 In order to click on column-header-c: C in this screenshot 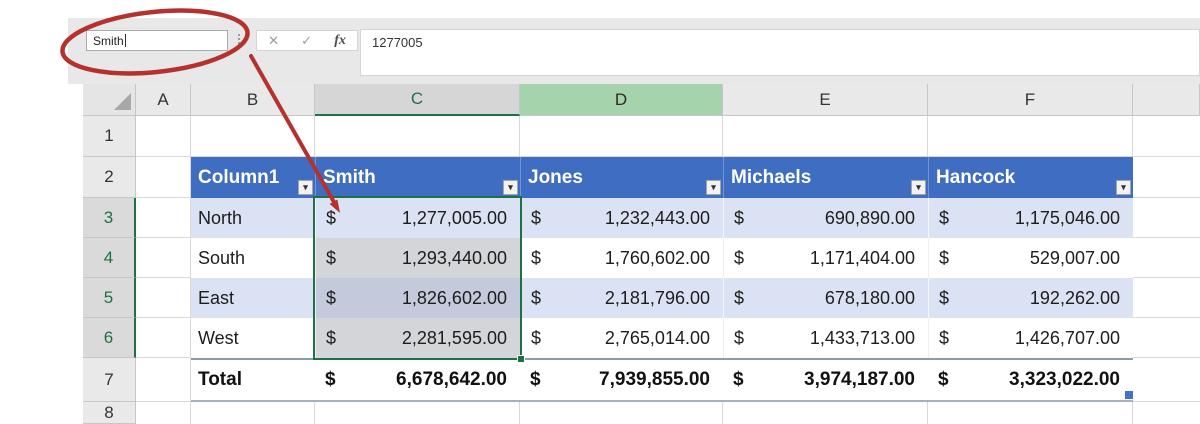, I will do `click(417, 100)`.